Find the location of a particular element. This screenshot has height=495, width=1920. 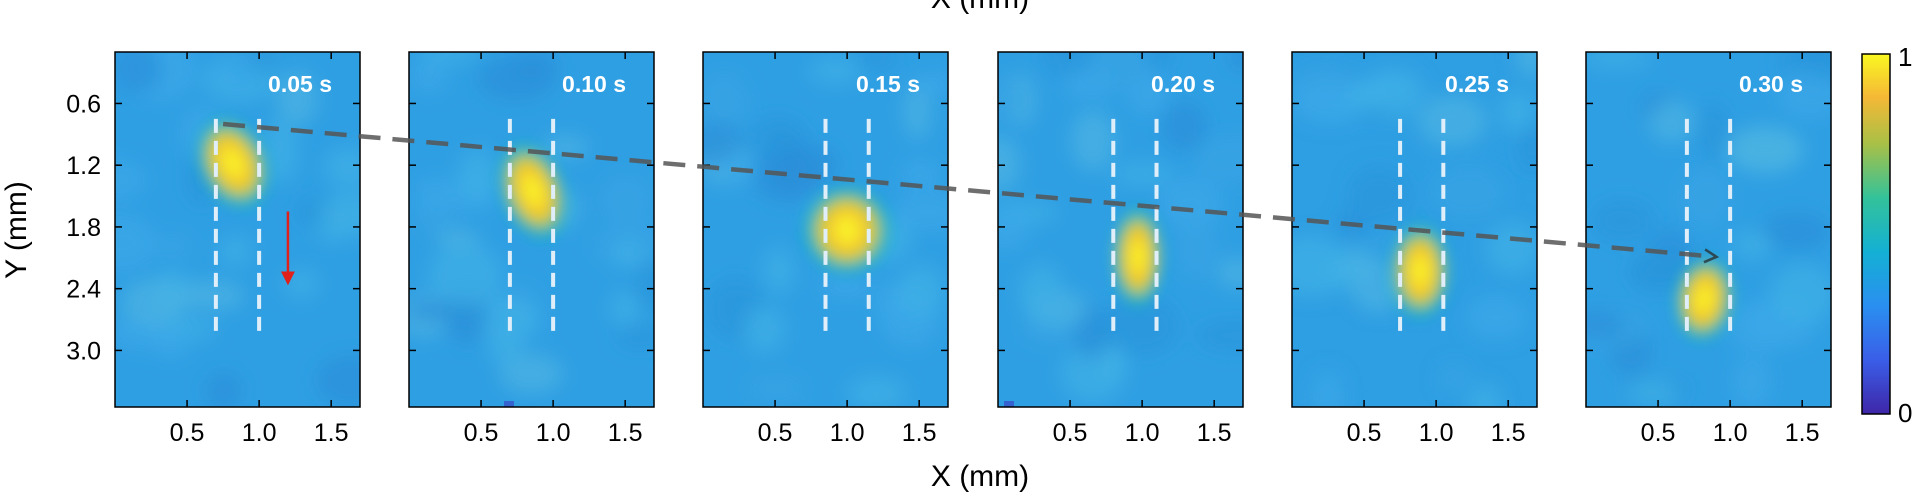

y-tick-label: 0.6 is located at coordinates (83, 104).